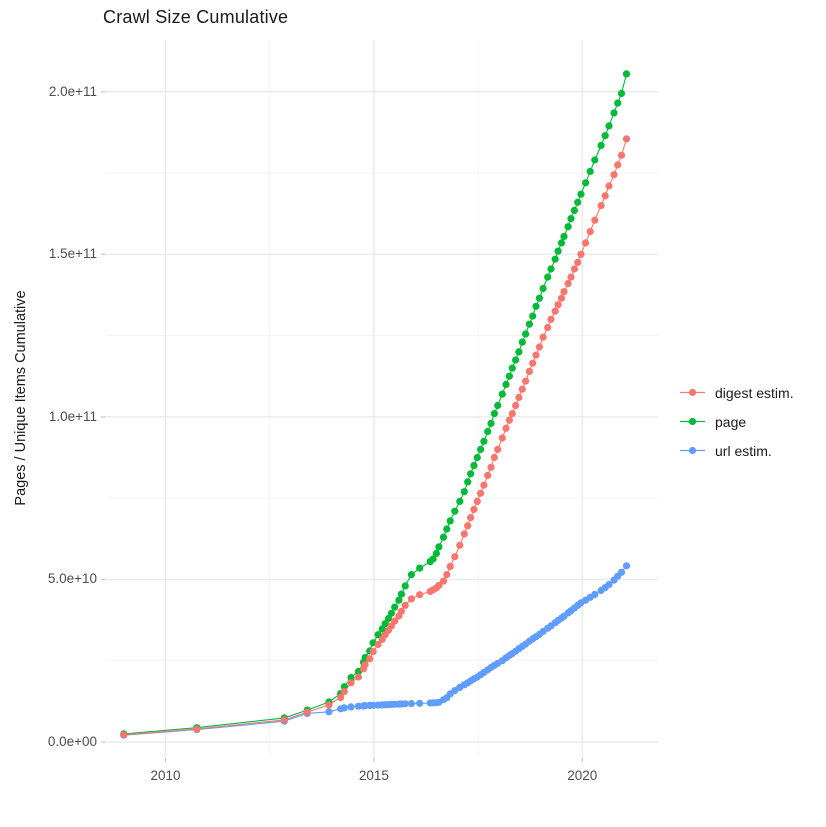 The image size is (826, 827). Describe the element at coordinates (72, 416) in the screenshot. I see `y-tick-label: 1.0e+11` at that location.